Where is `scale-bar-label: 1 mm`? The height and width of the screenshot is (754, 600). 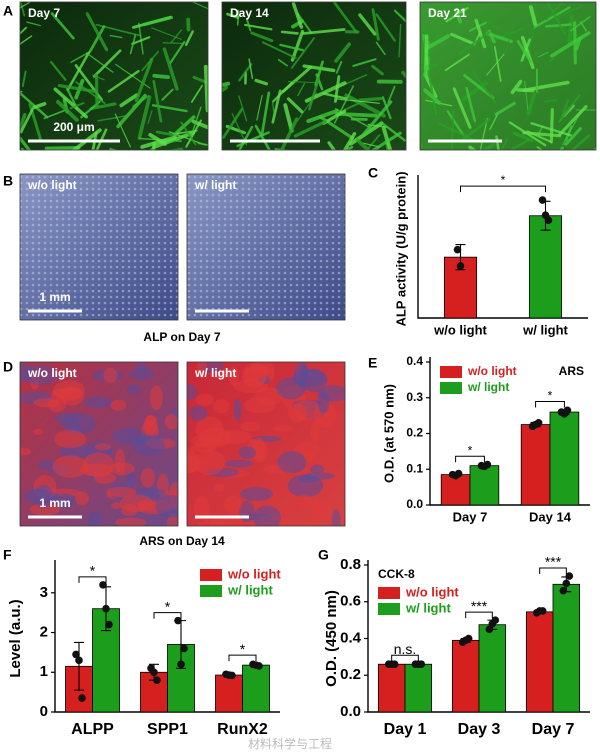
scale-bar-label: 1 mm is located at coordinates (54, 503).